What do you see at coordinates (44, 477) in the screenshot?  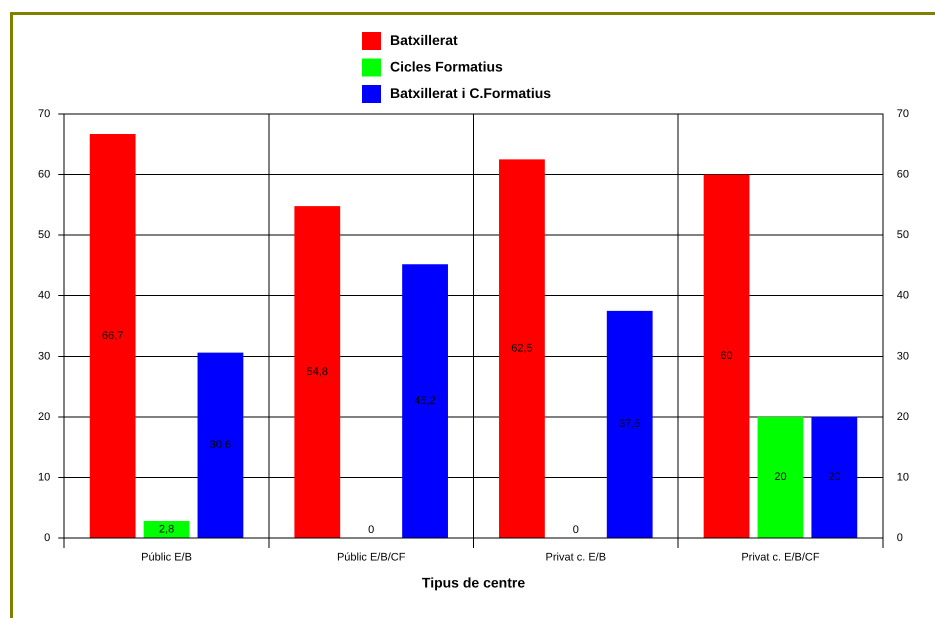 I see `y-tick-label: 10` at bounding box center [44, 477].